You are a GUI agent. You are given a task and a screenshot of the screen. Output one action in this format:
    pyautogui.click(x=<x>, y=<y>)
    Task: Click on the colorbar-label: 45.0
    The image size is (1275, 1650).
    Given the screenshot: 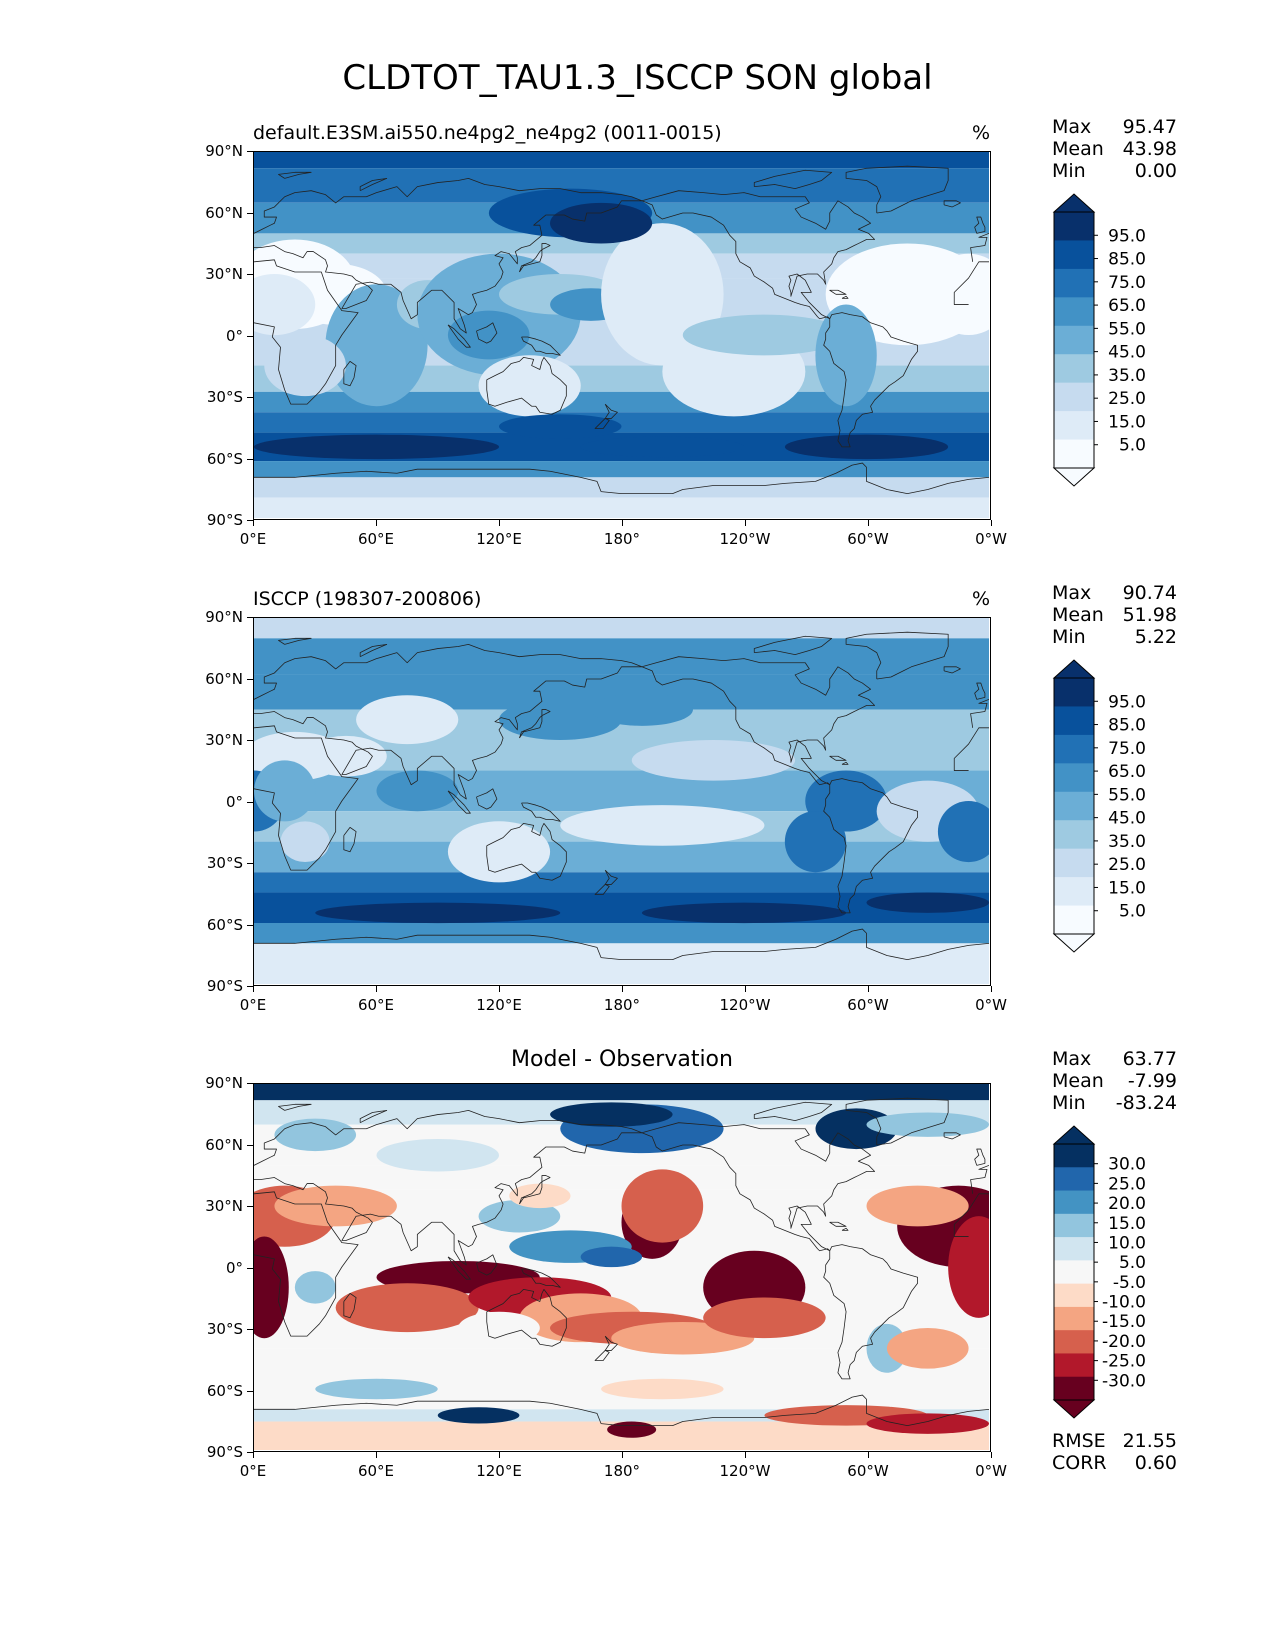 What is the action you would take?
    pyautogui.click(x=1127, y=819)
    